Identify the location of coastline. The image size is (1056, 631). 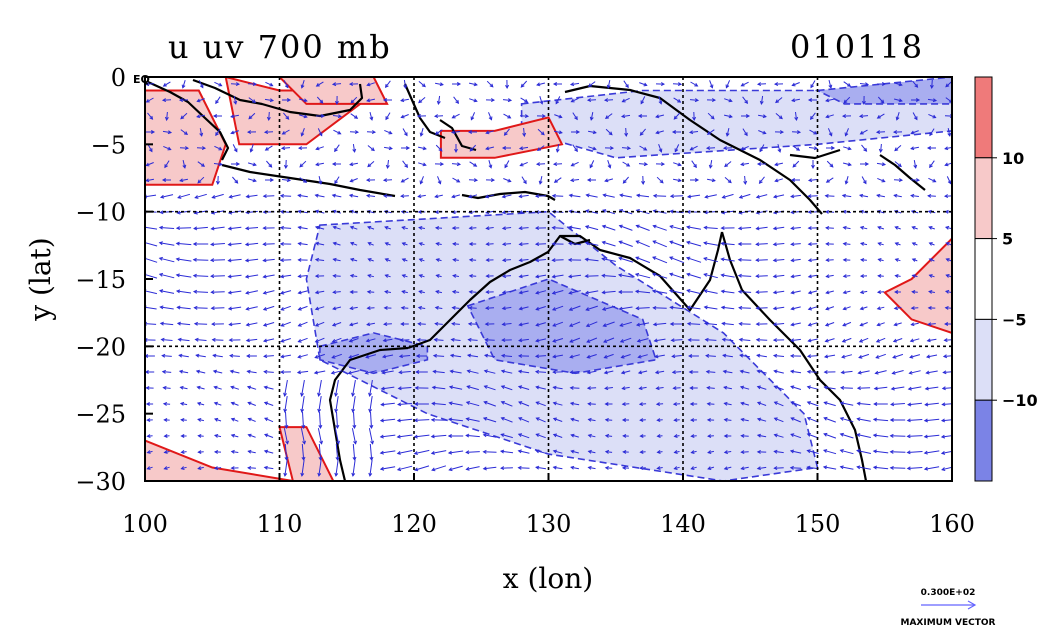
(902, 172).